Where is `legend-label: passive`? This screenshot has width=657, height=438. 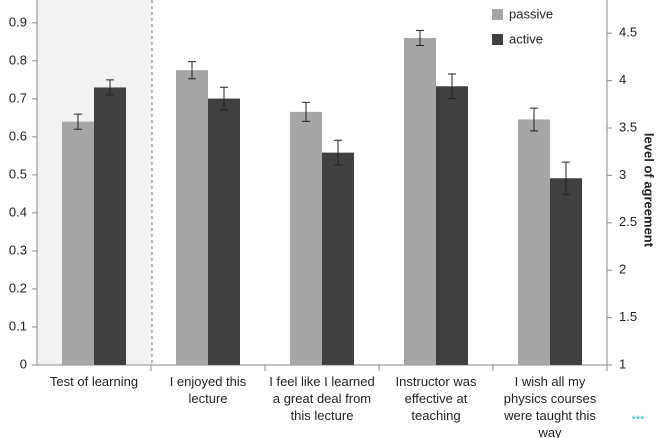 legend-label: passive is located at coordinates (531, 13).